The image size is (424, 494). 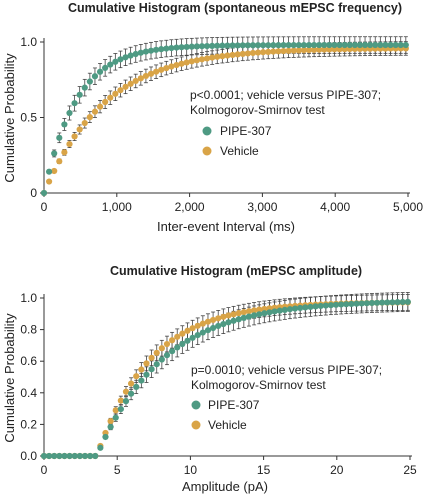 What do you see at coordinates (335, 207) in the screenshot?
I see `x-tick-label: 4,000` at bounding box center [335, 207].